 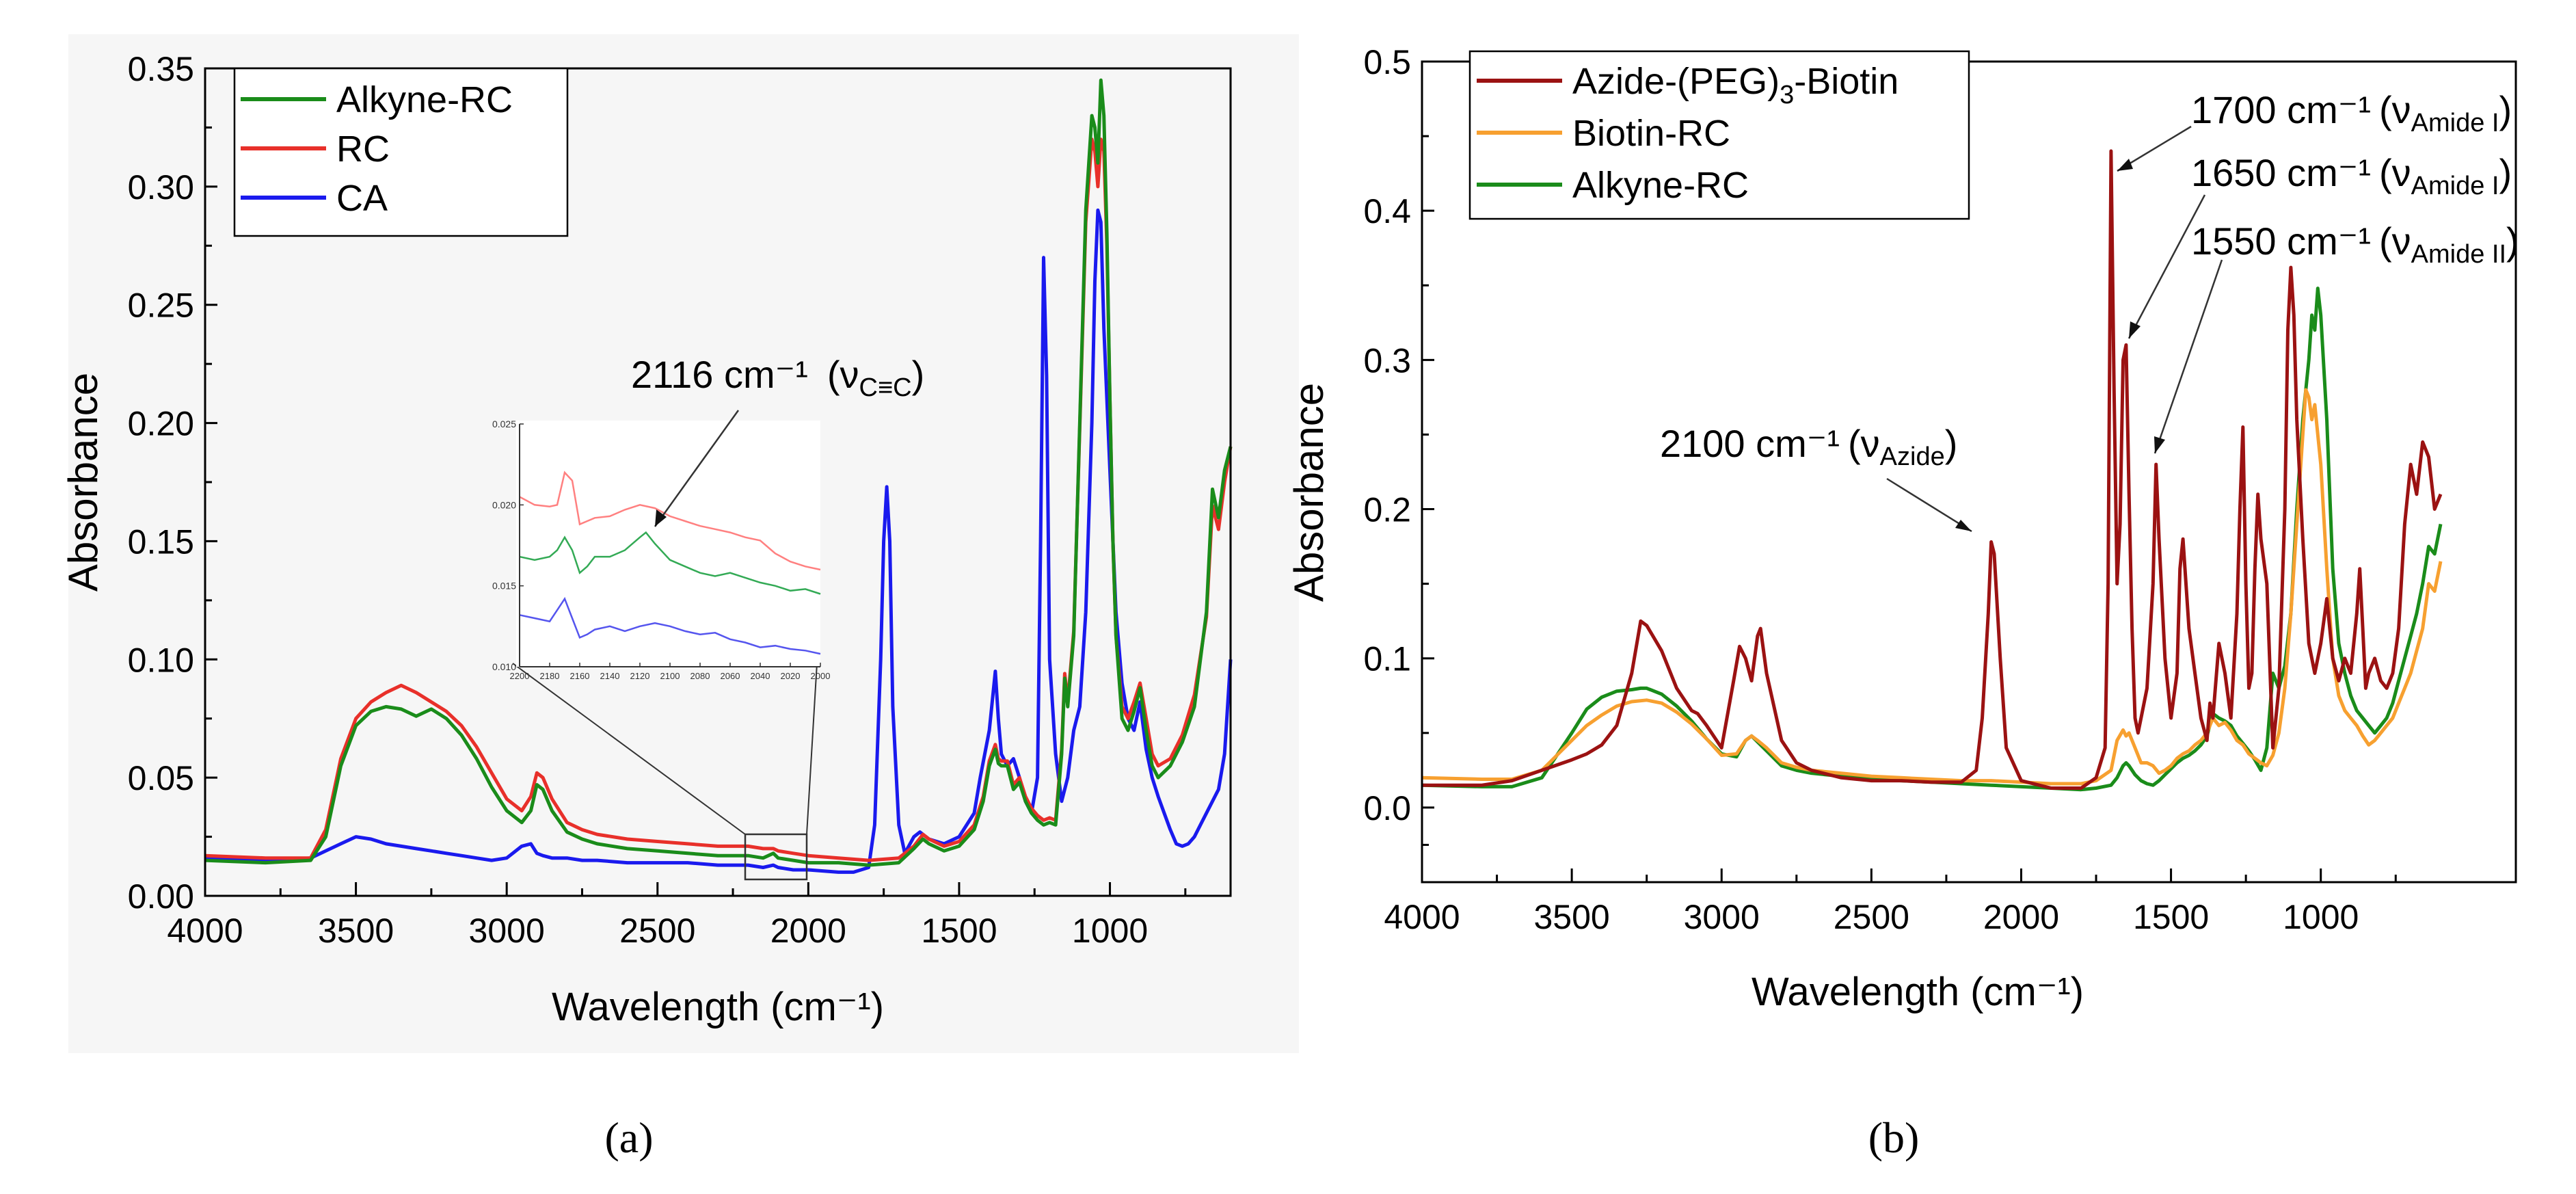 What do you see at coordinates (661, 518) in the screenshot?
I see `panel-a-annotation-arrowhead` at bounding box center [661, 518].